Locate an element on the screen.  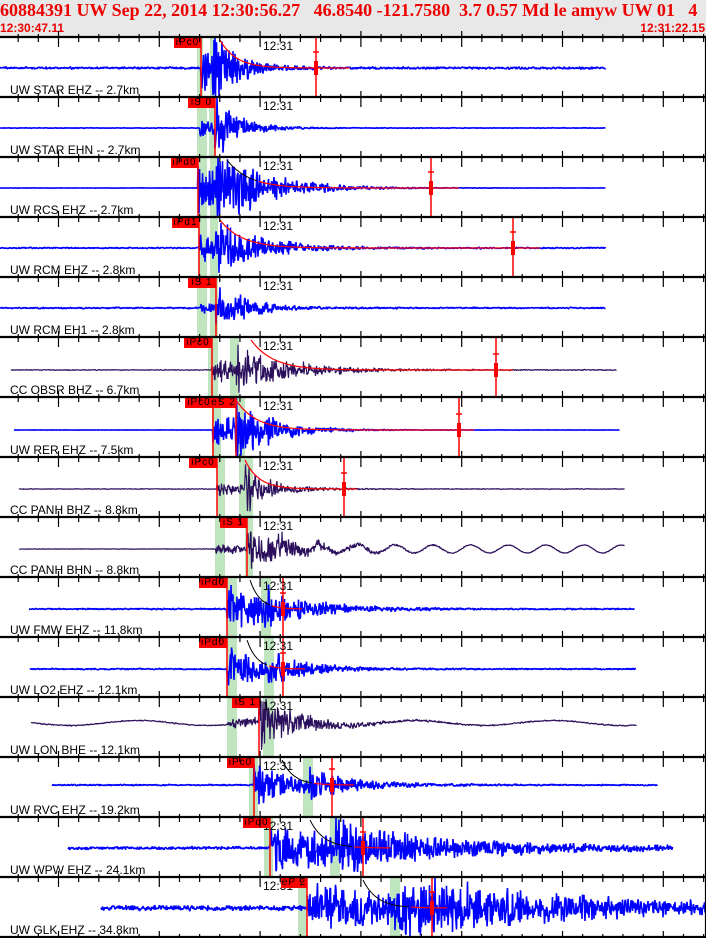
trace-row: 12:31 iPd1 UW RCM EHZ -- 2.8km is located at coordinates (353, 247).